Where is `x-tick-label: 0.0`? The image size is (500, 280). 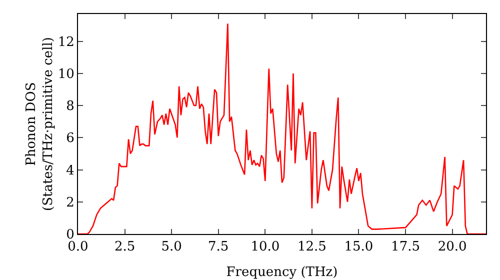 x-tick-label: 0.0 is located at coordinates (78, 247).